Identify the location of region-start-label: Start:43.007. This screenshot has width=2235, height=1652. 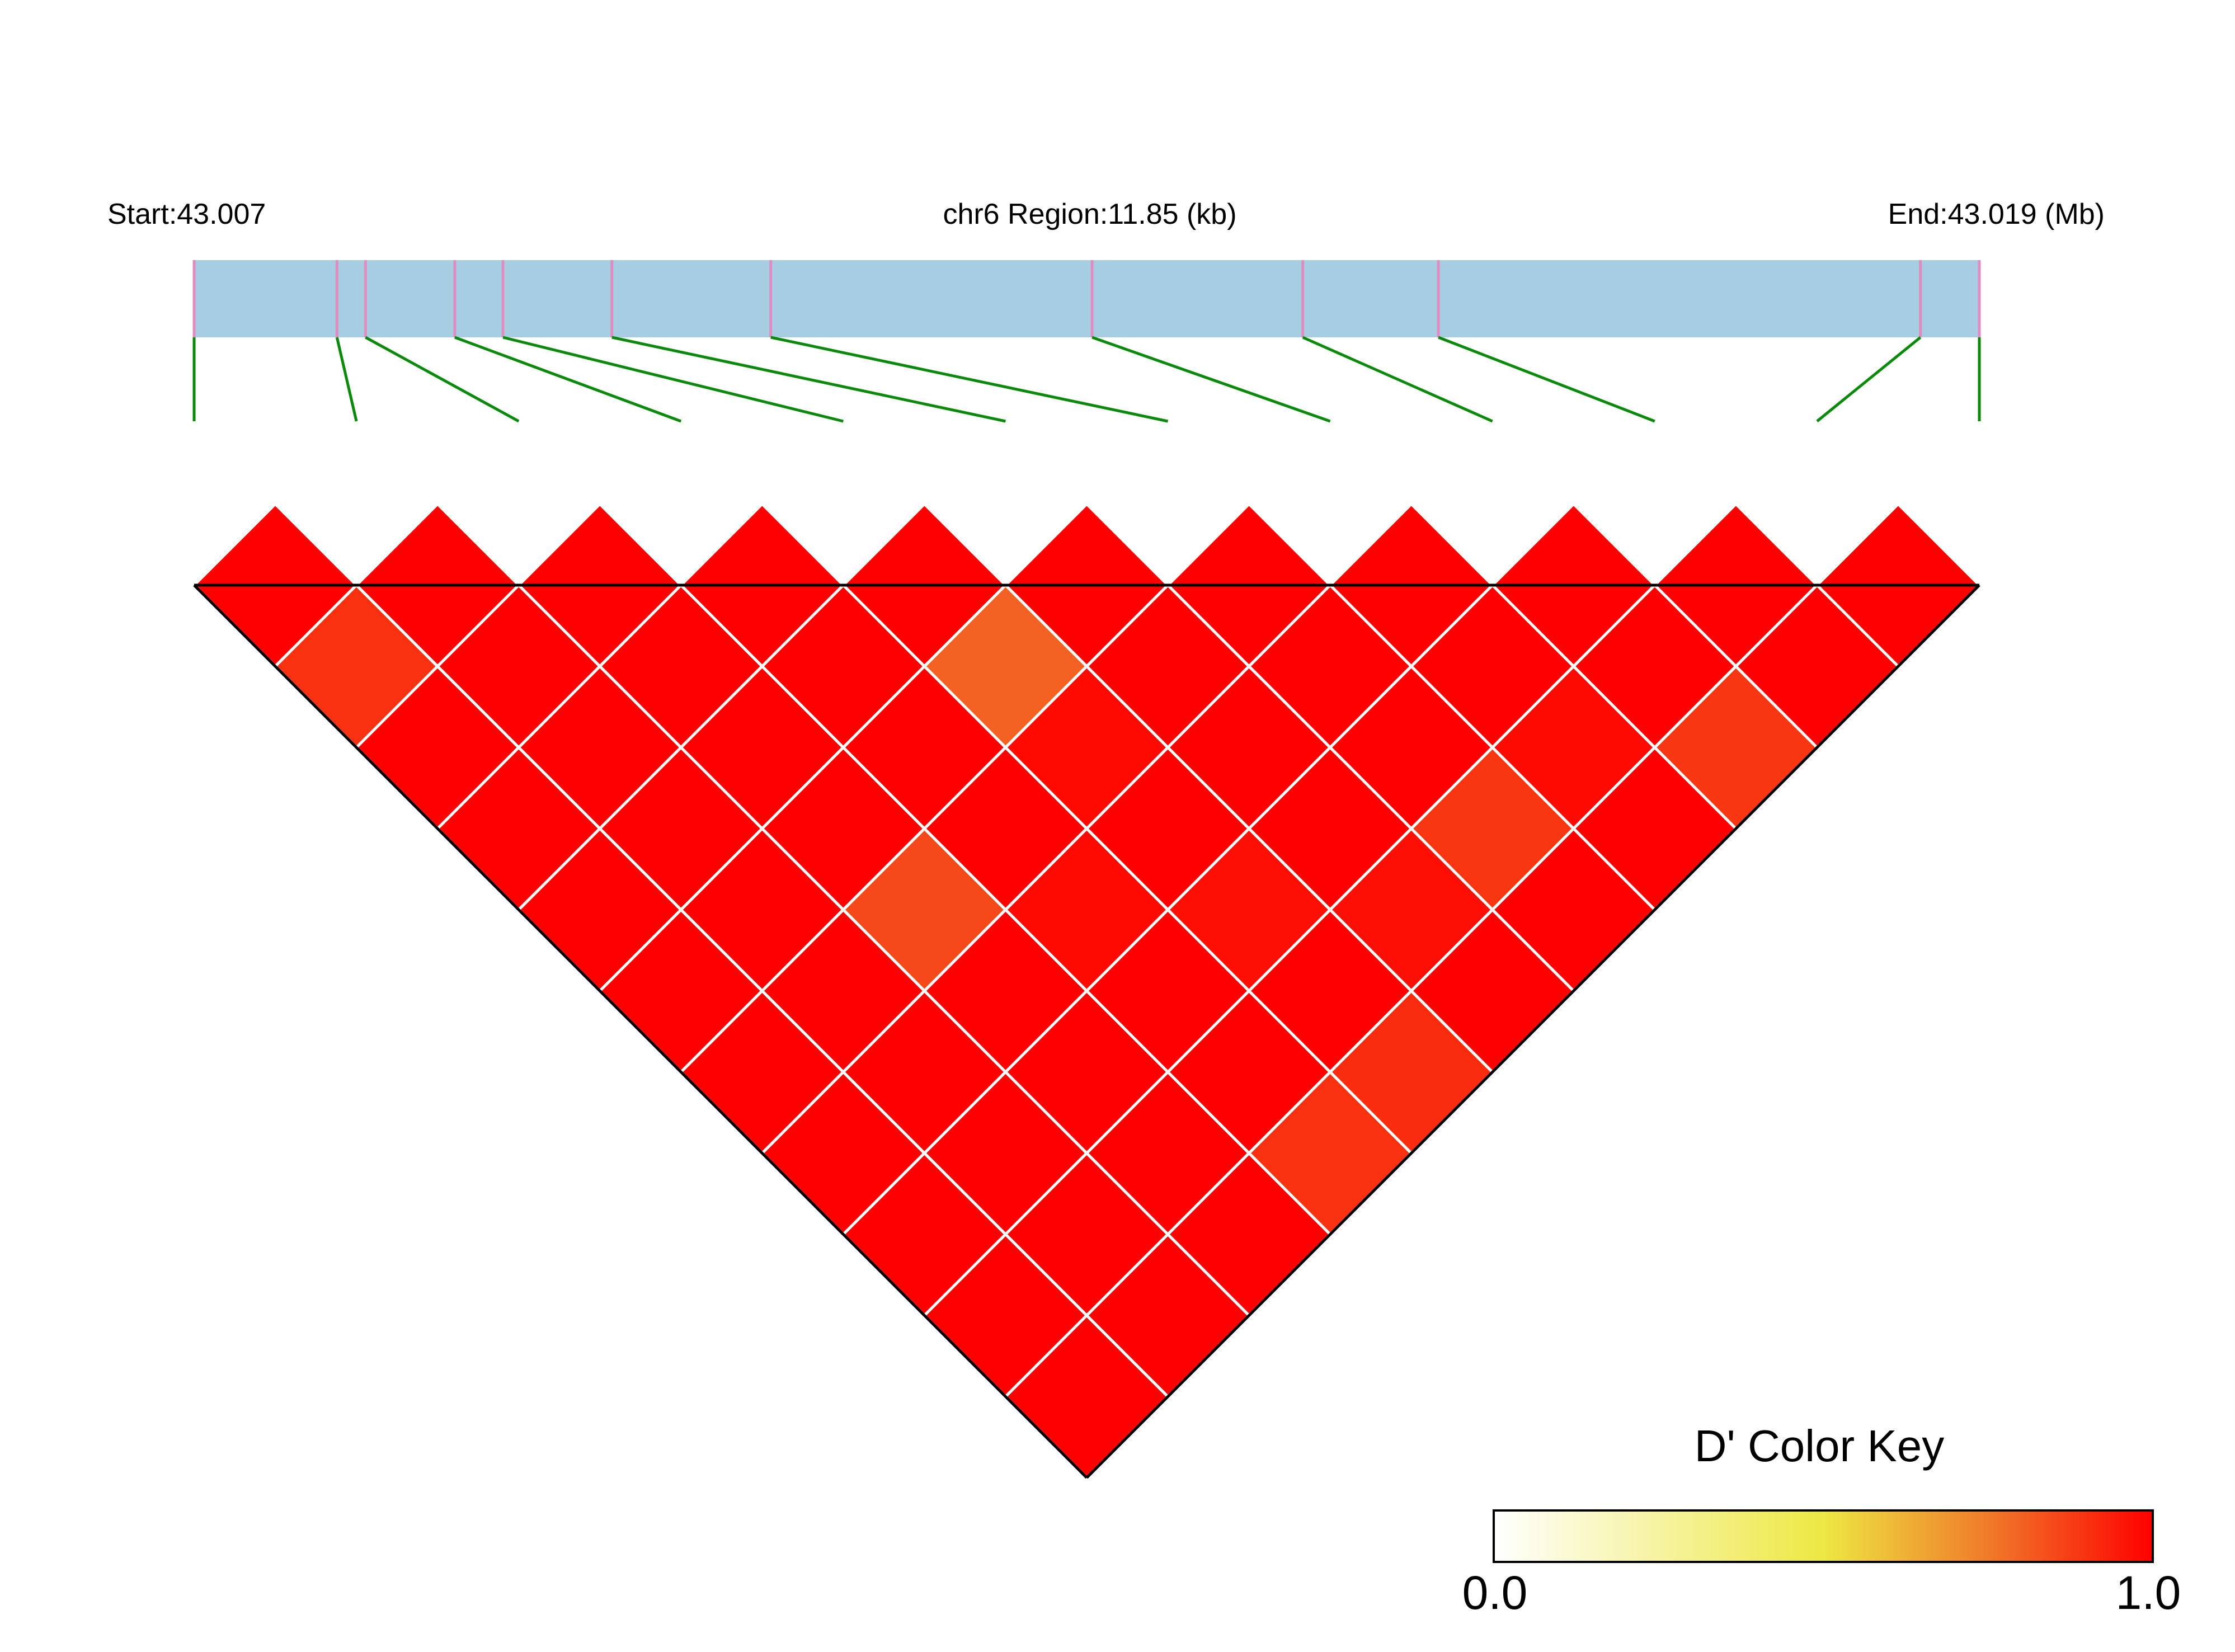
(186, 214).